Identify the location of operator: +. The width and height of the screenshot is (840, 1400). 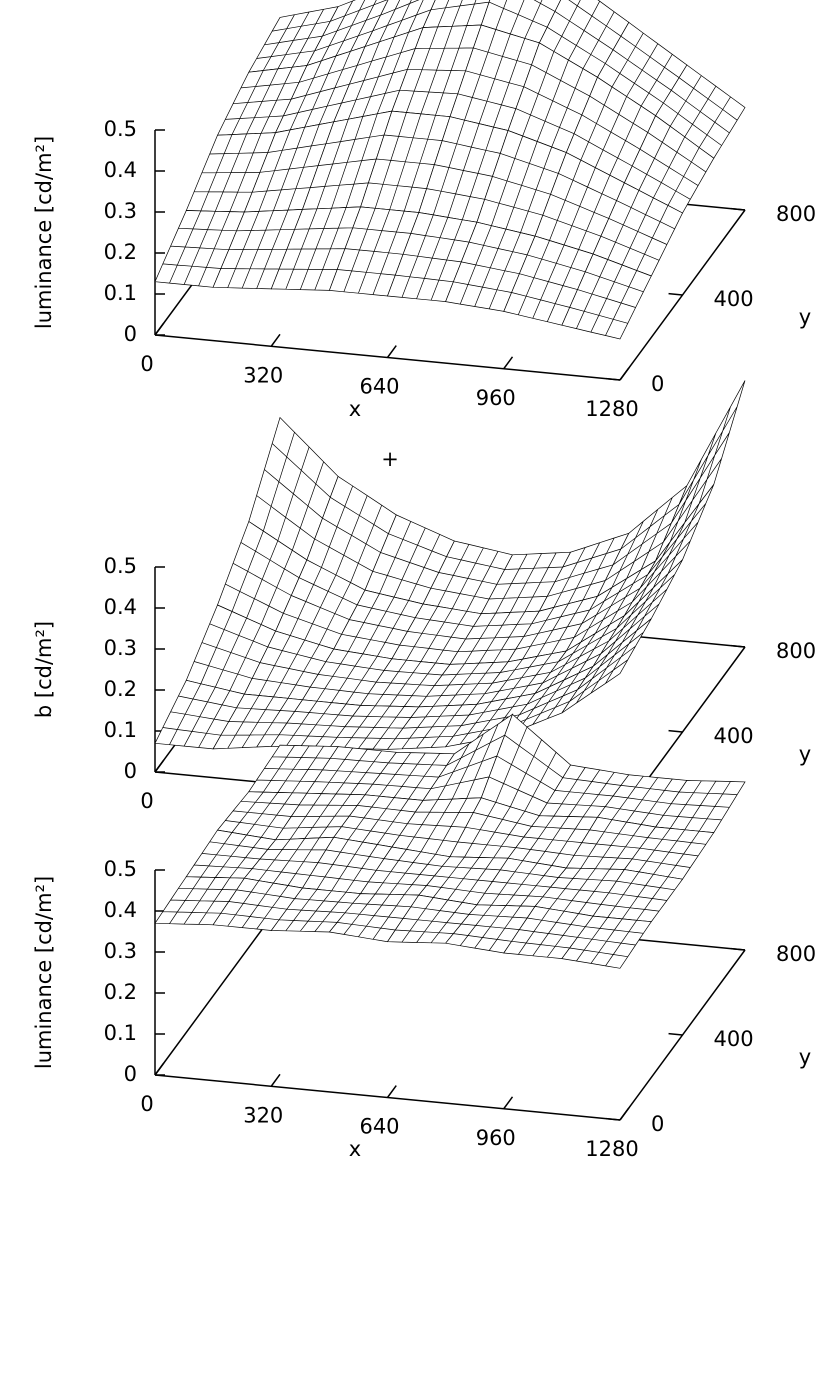
(390, 459).